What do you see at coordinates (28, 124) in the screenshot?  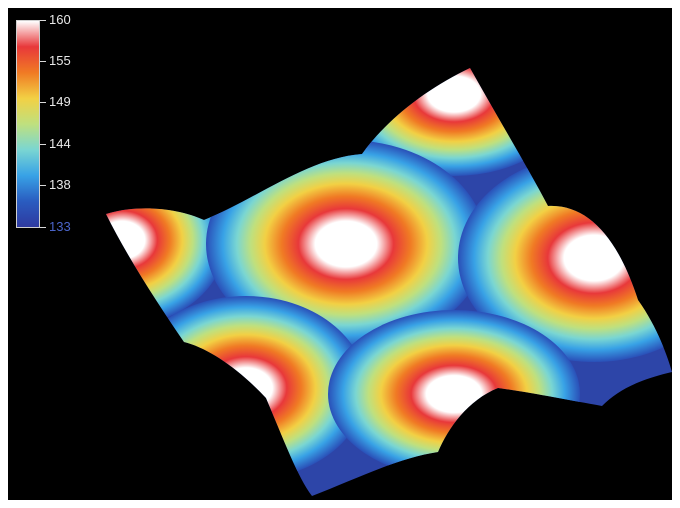 I see `color-scale-bar` at bounding box center [28, 124].